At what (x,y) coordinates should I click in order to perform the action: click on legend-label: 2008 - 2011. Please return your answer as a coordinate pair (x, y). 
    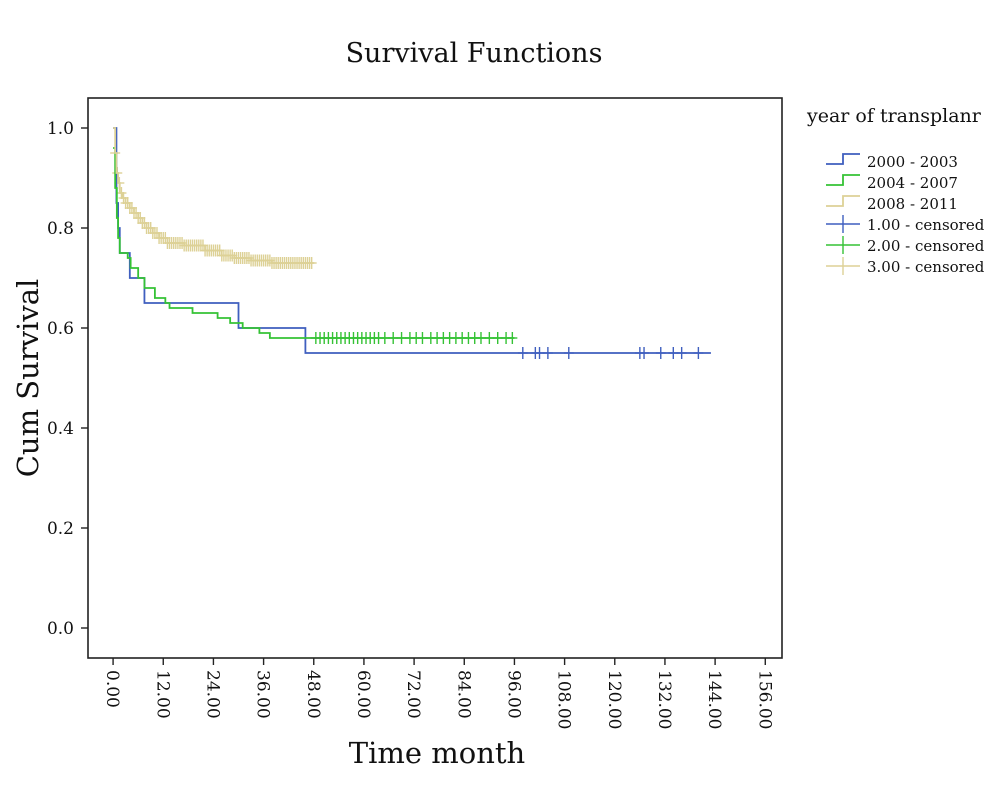
    Looking at the image, I should click on (912, 204).